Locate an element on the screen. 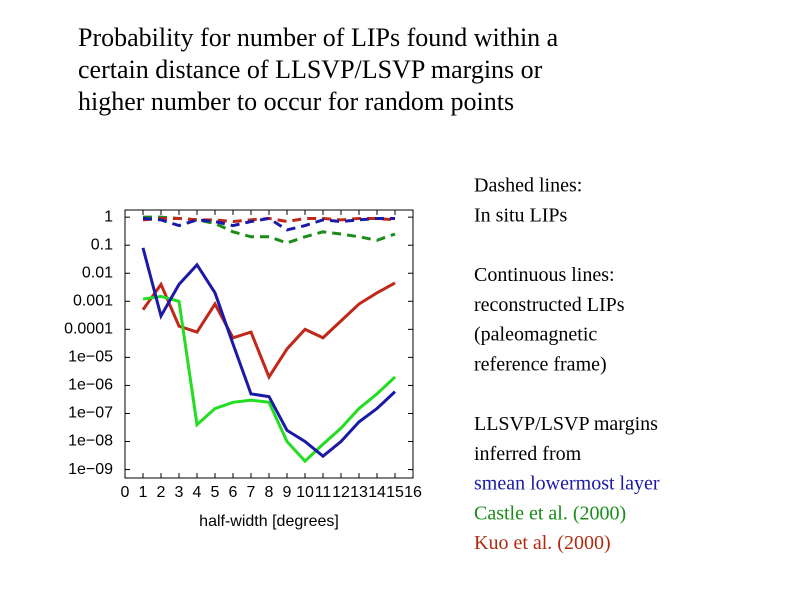 The height and width of the screenshot is (600, 794). x-tick-label: 9 is located at coordinates (287, 492).